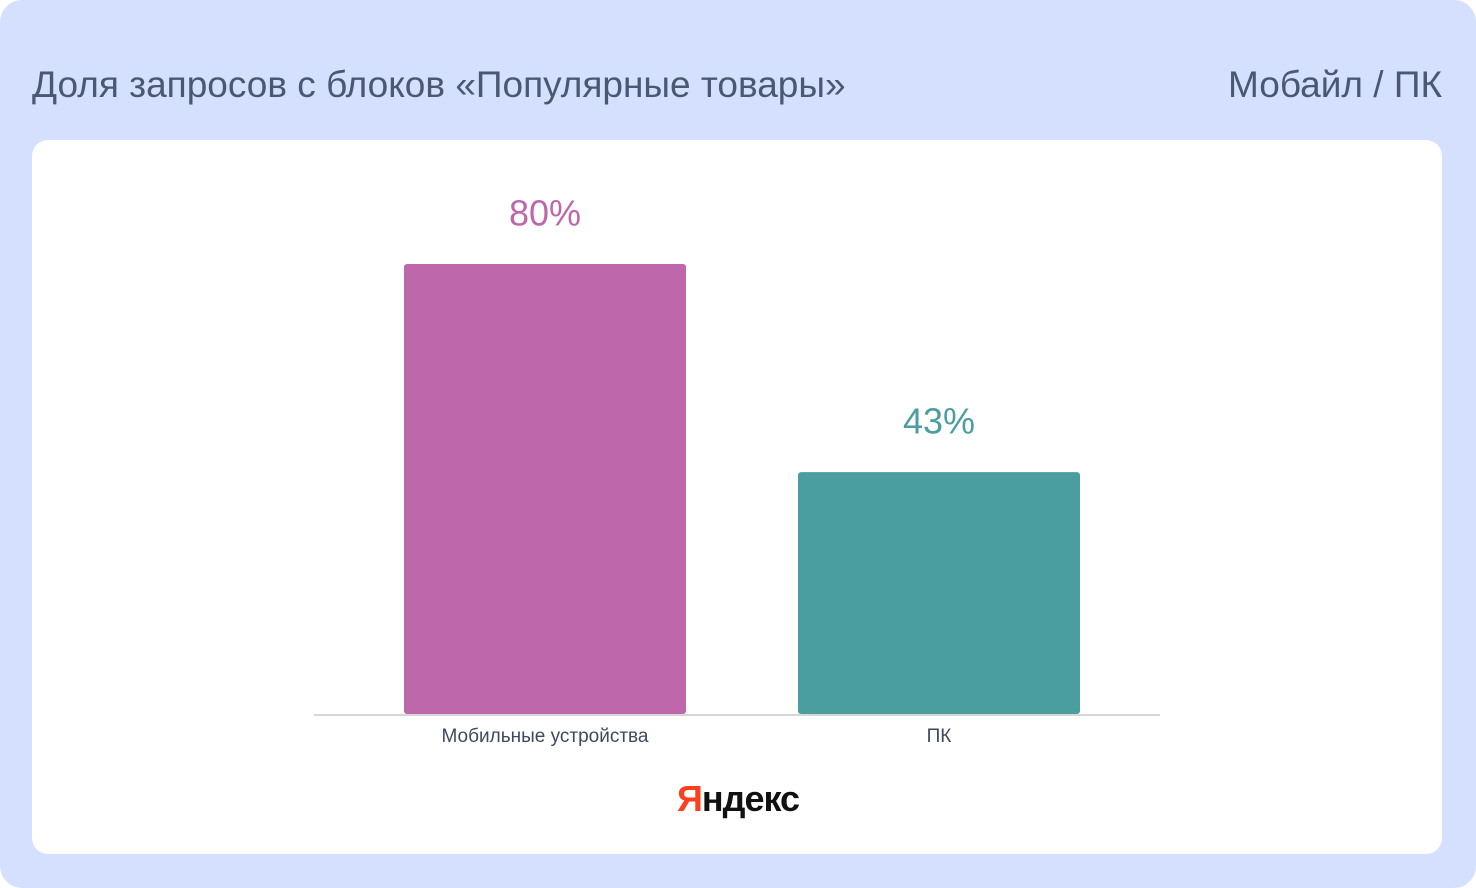  Describe the element at coordinates (939, 421) in the screenshot. I see `value-label: 43%` at that location.